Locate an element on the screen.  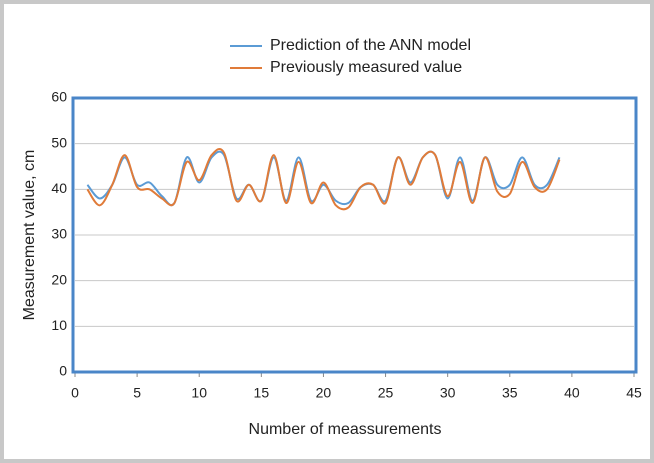
x-tick-label: 5 is located at coordinates (137, 393).